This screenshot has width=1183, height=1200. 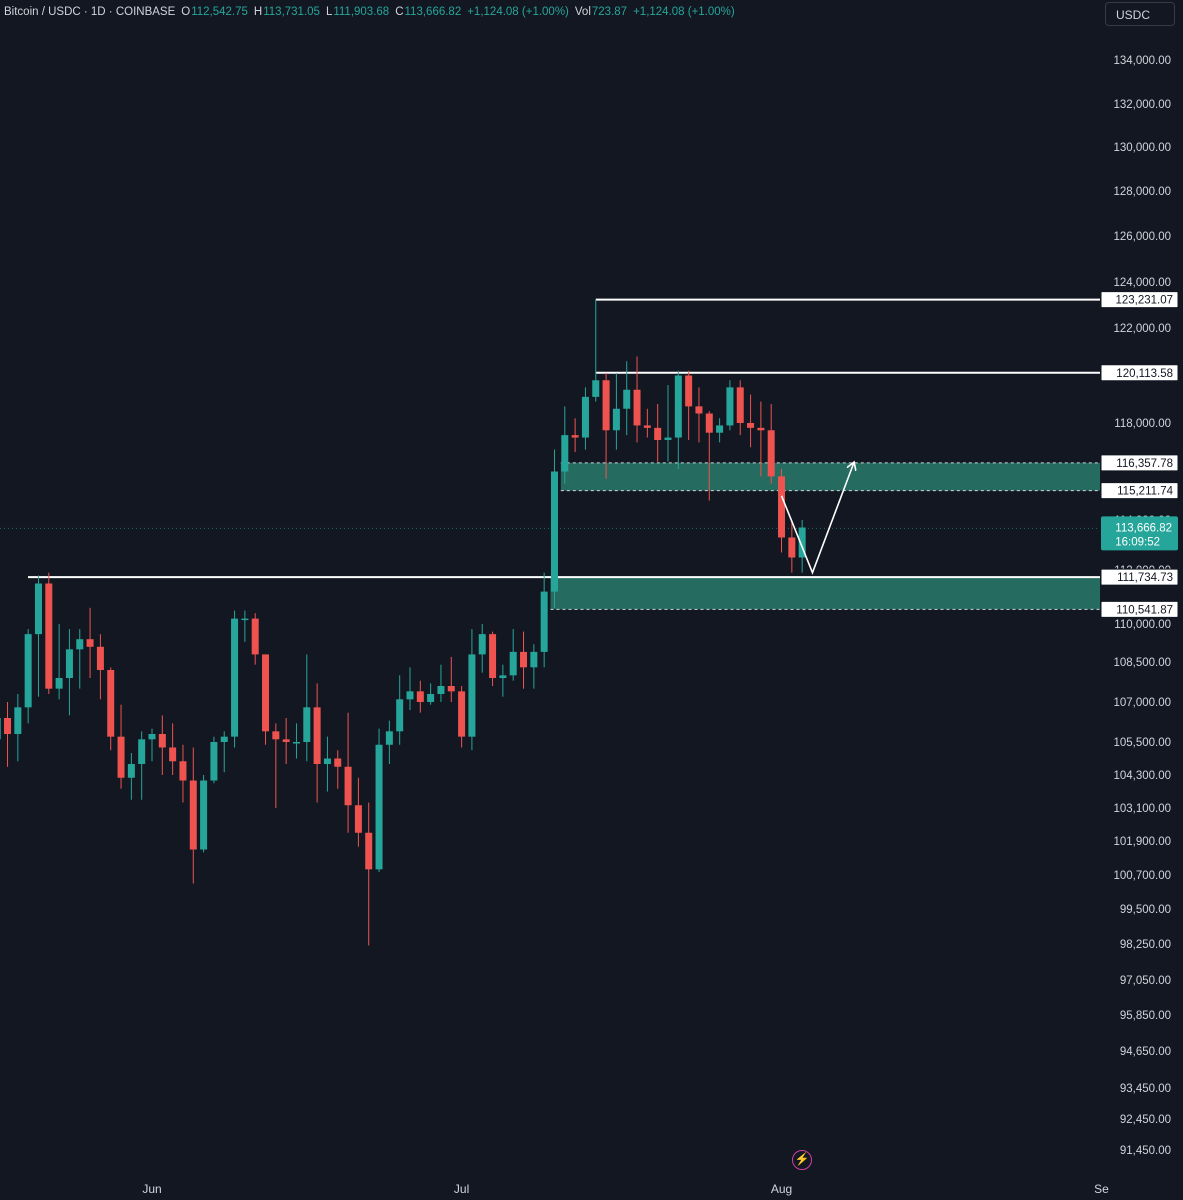 I want to click on low-value: 111,903.68, so click(x=361, y=12).